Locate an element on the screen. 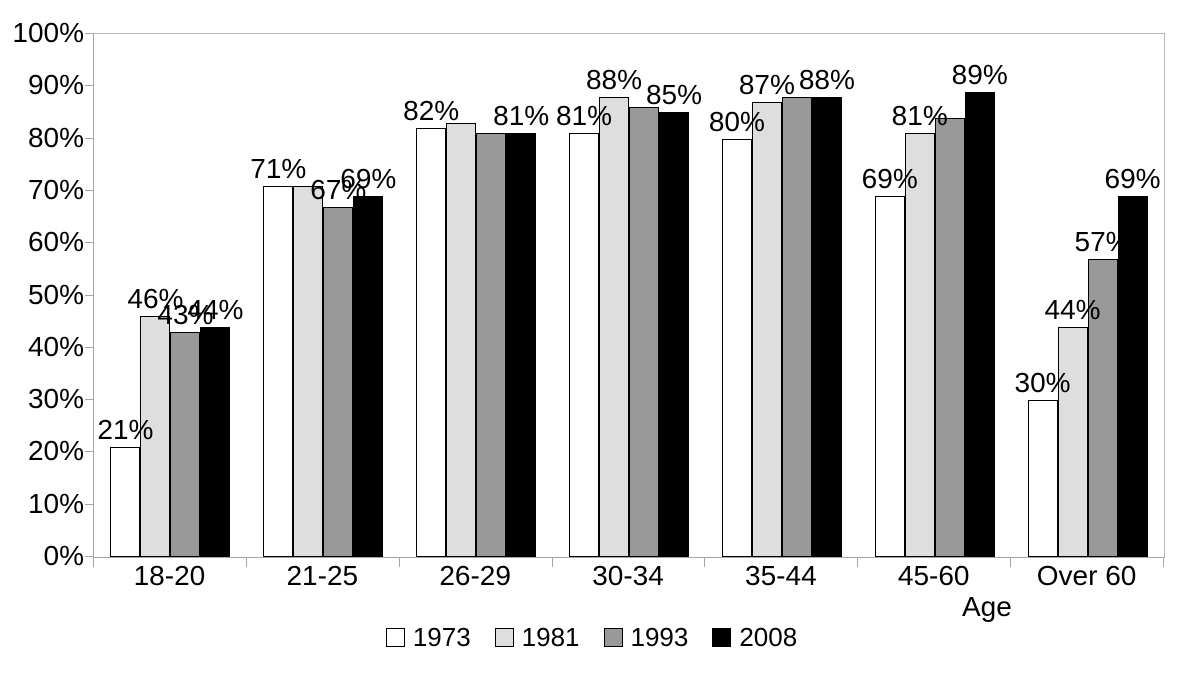 This screenshot has height=673, width=1197. bar-value-label: 71% is located at coordinates (278, 168).